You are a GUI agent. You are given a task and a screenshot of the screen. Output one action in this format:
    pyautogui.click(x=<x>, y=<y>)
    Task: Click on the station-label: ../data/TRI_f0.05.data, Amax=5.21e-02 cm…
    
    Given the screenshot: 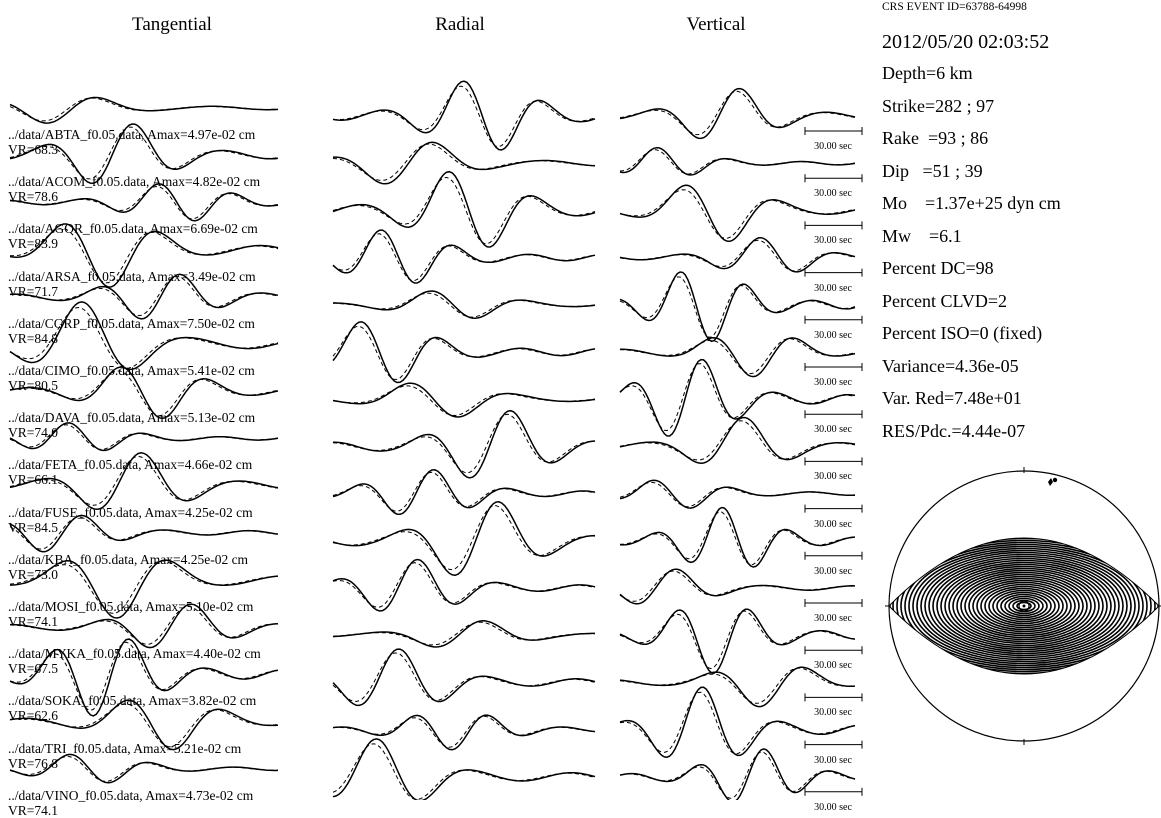 What is the action you would take?
    pyautogui.click(x=124, y=756)
    